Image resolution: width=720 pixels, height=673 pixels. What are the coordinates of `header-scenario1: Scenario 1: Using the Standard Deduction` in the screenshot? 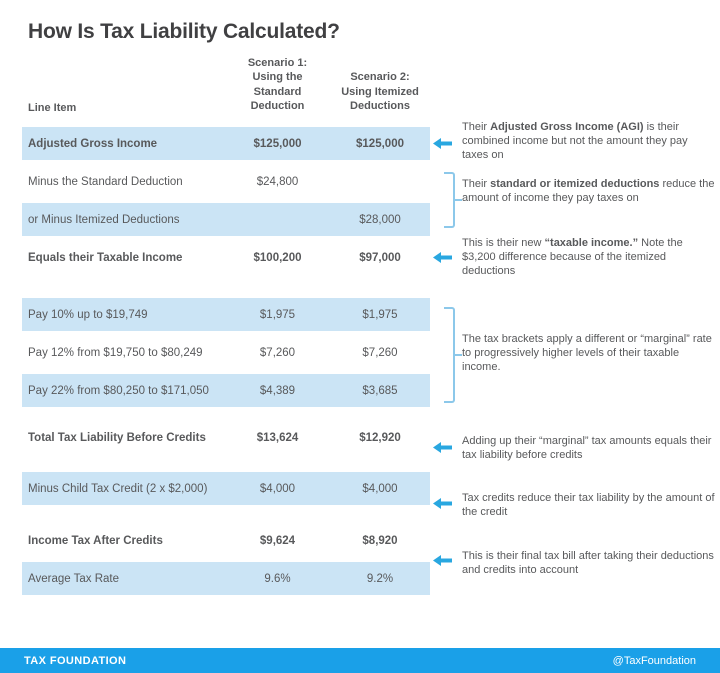 It's located at (277, 84).